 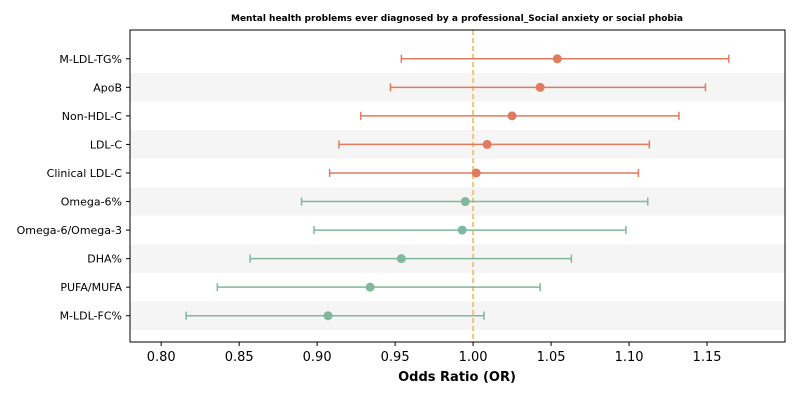 What do you see at coordinates (457, 377) in the screenshot?
I see `x-axis-label: Odds Ratio (OR)` at bounding box center [457, 377].